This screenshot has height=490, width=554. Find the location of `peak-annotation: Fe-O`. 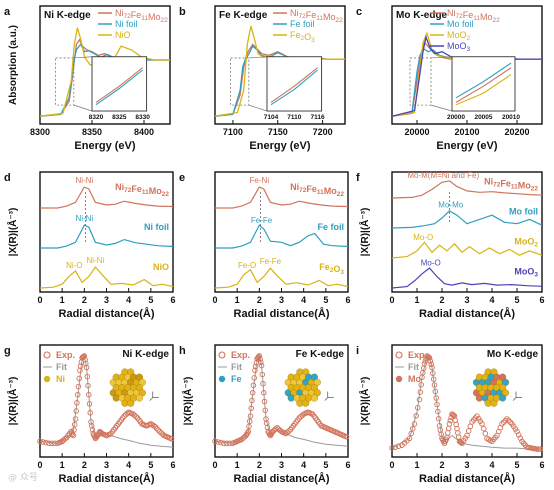

peak-annotation: Fe-O is located at coordinates (247, 265).